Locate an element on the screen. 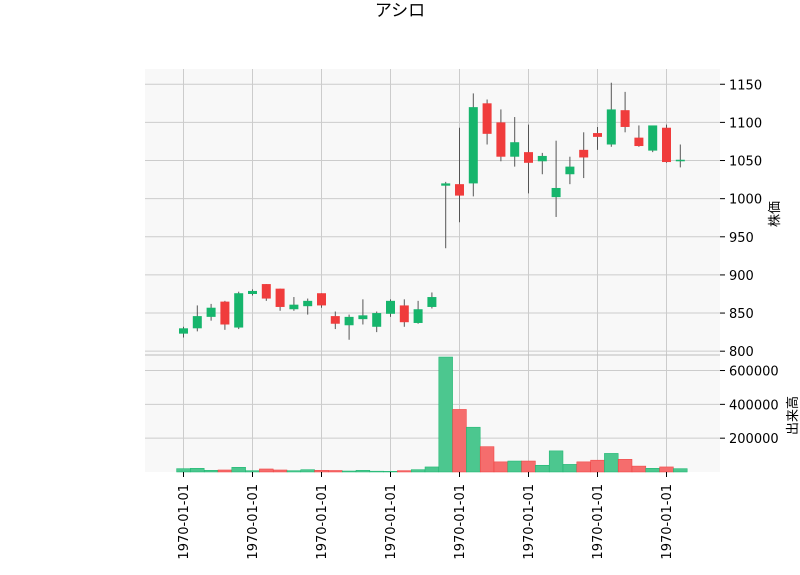 The height and width of the screenshot is (575, 800). volume-plot-area is located at coordinates (432, 413).